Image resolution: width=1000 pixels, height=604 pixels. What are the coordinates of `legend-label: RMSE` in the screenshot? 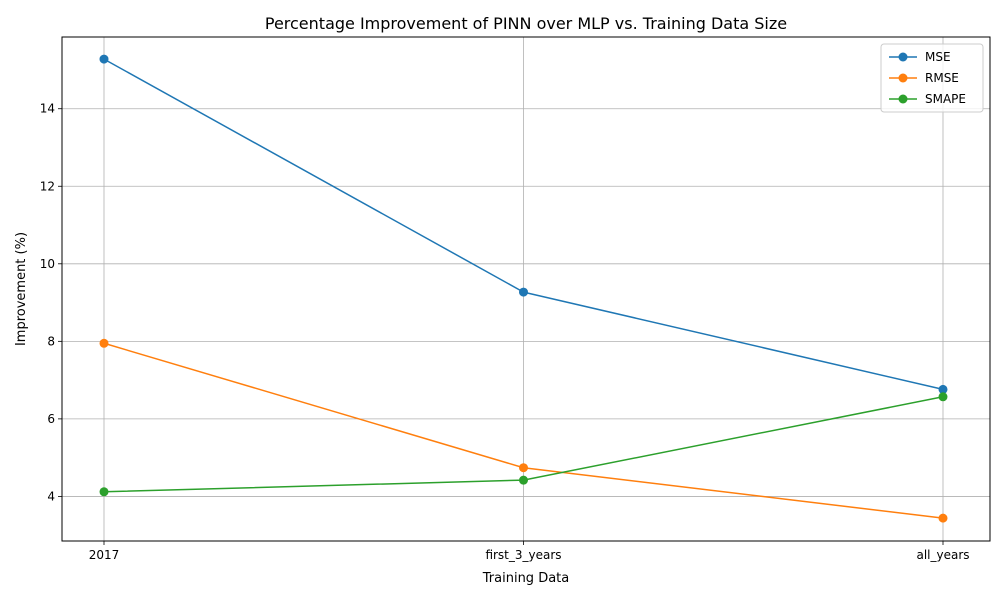 It's located at (942, 78).